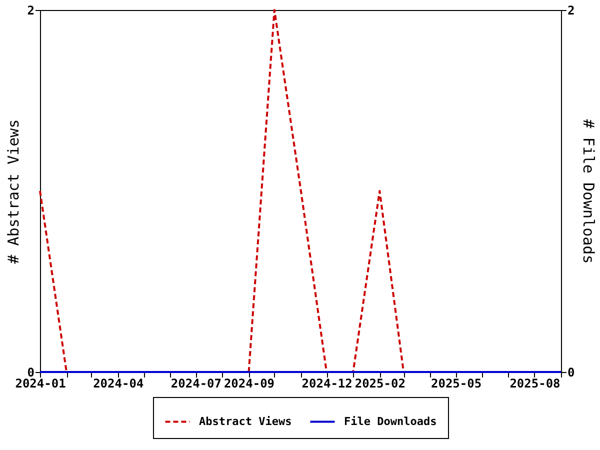  What do you see at coordinates (571, 373) in the screenshot?
I see `y2-tick-label: 0` at bounding box center [571, 373].